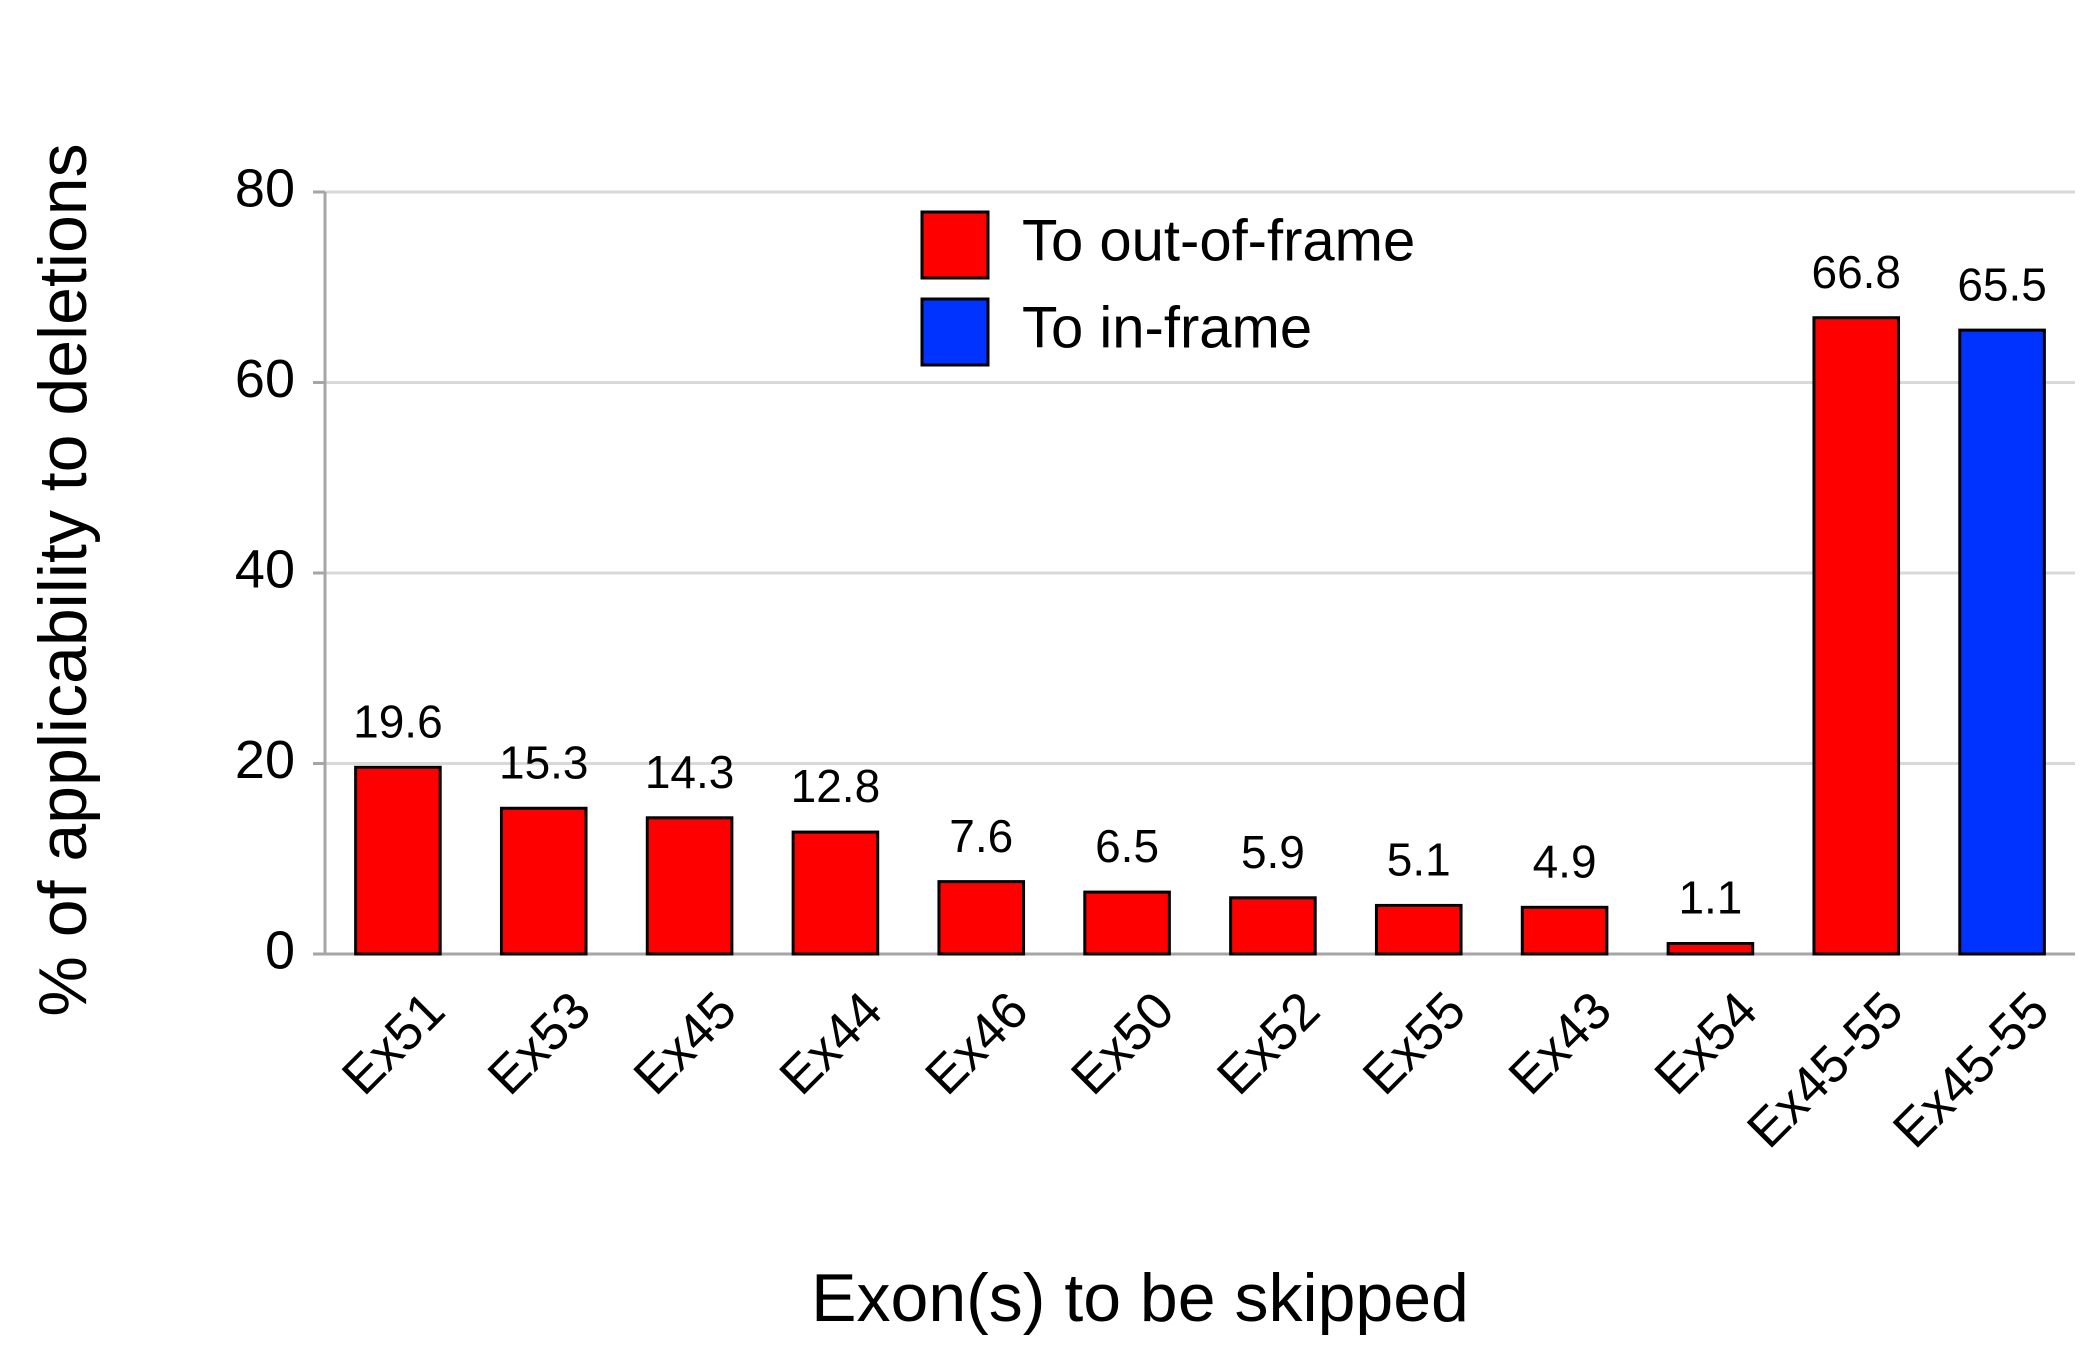  I want to click on value-label: 5.9, so click(1273, 852).